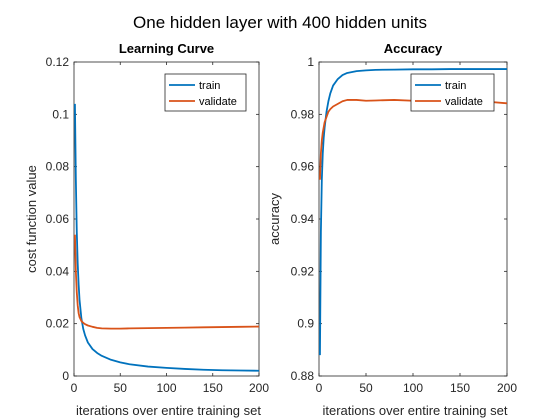 This screenshot has height=420, width=560. I want to click on y-tick-label: 0.88, so click(303, 376).